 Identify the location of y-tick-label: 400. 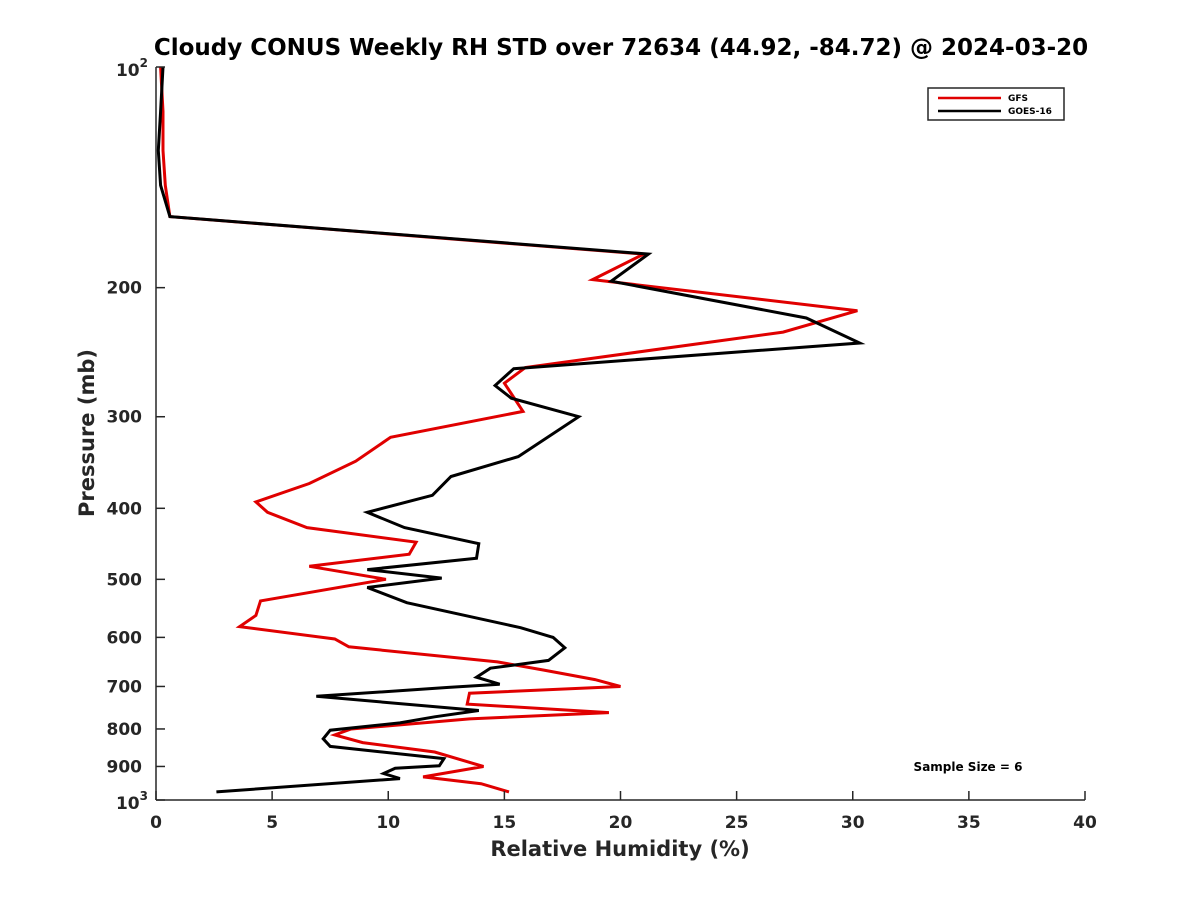
(125, 509).